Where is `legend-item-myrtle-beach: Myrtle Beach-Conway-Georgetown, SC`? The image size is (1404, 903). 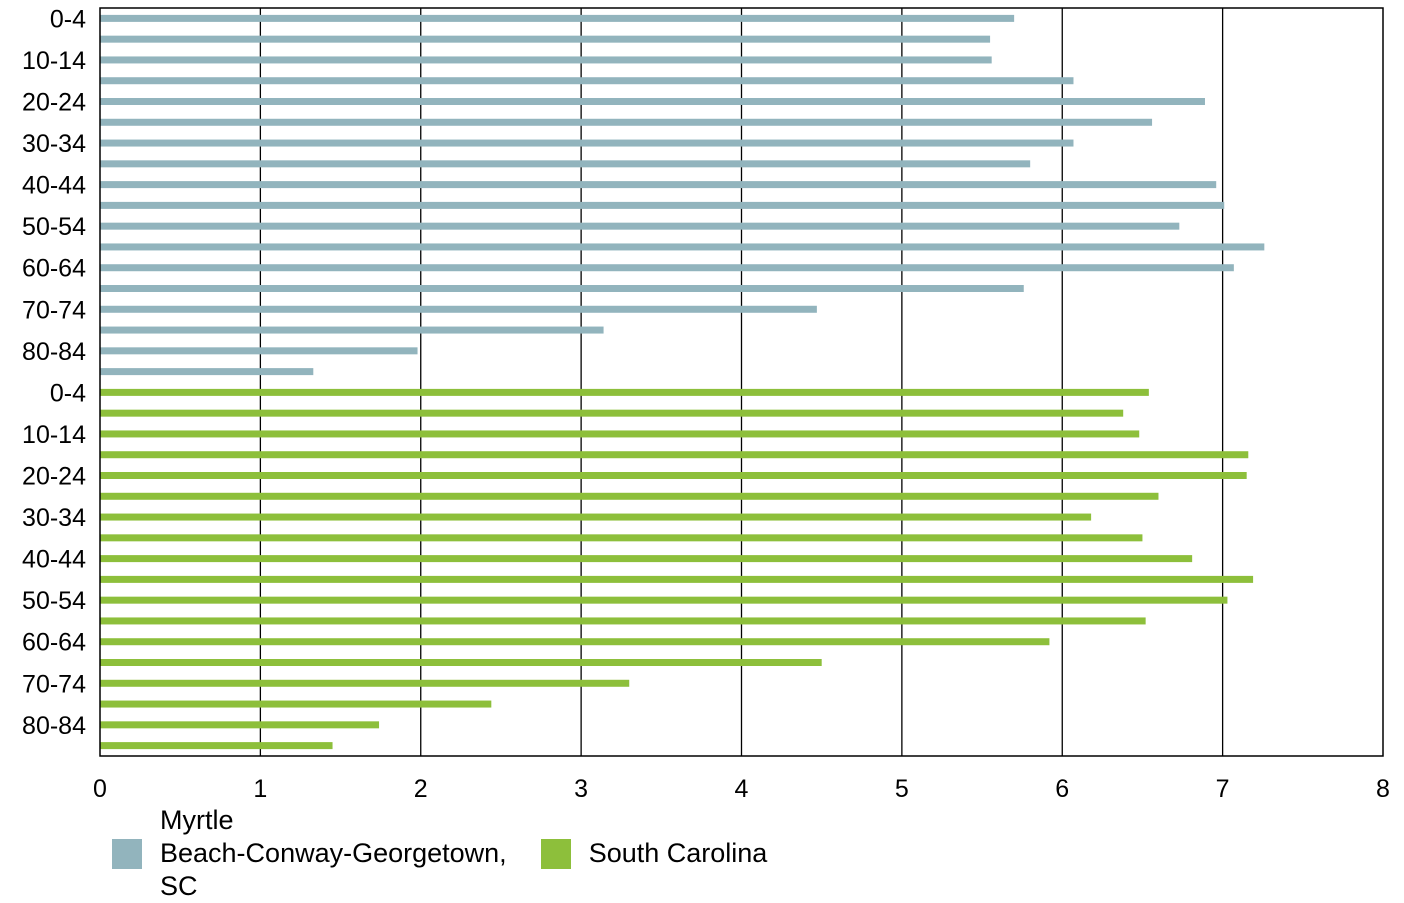
legend-item-myrtle-beach: Myrtle Beach-Conway-Georgetown, SC is located at coordinates (309, 853).